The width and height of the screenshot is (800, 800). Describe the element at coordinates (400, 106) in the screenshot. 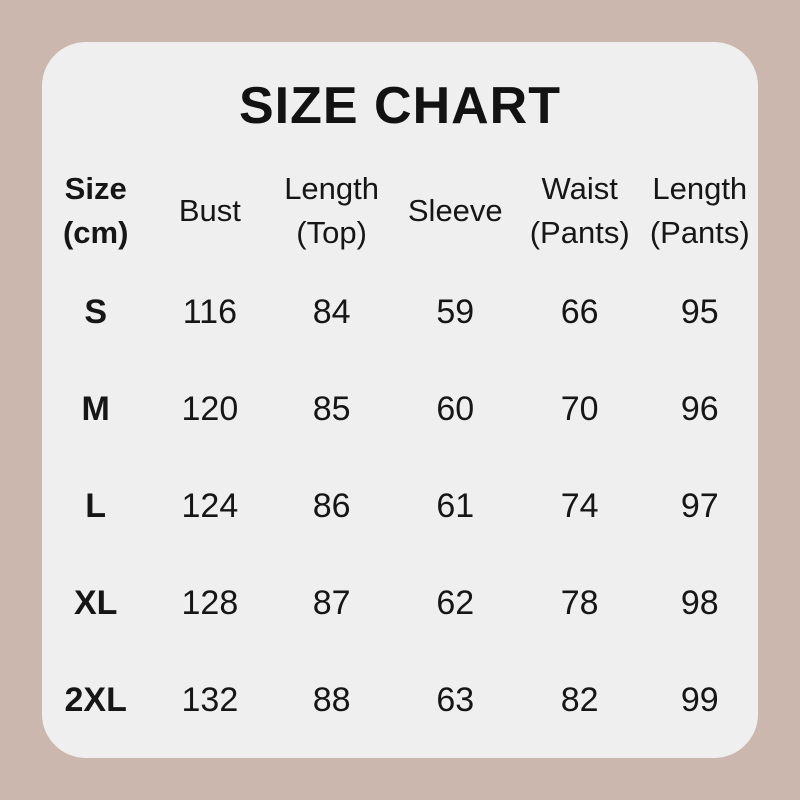

I see `page-title: SIZE CHART` at that location.